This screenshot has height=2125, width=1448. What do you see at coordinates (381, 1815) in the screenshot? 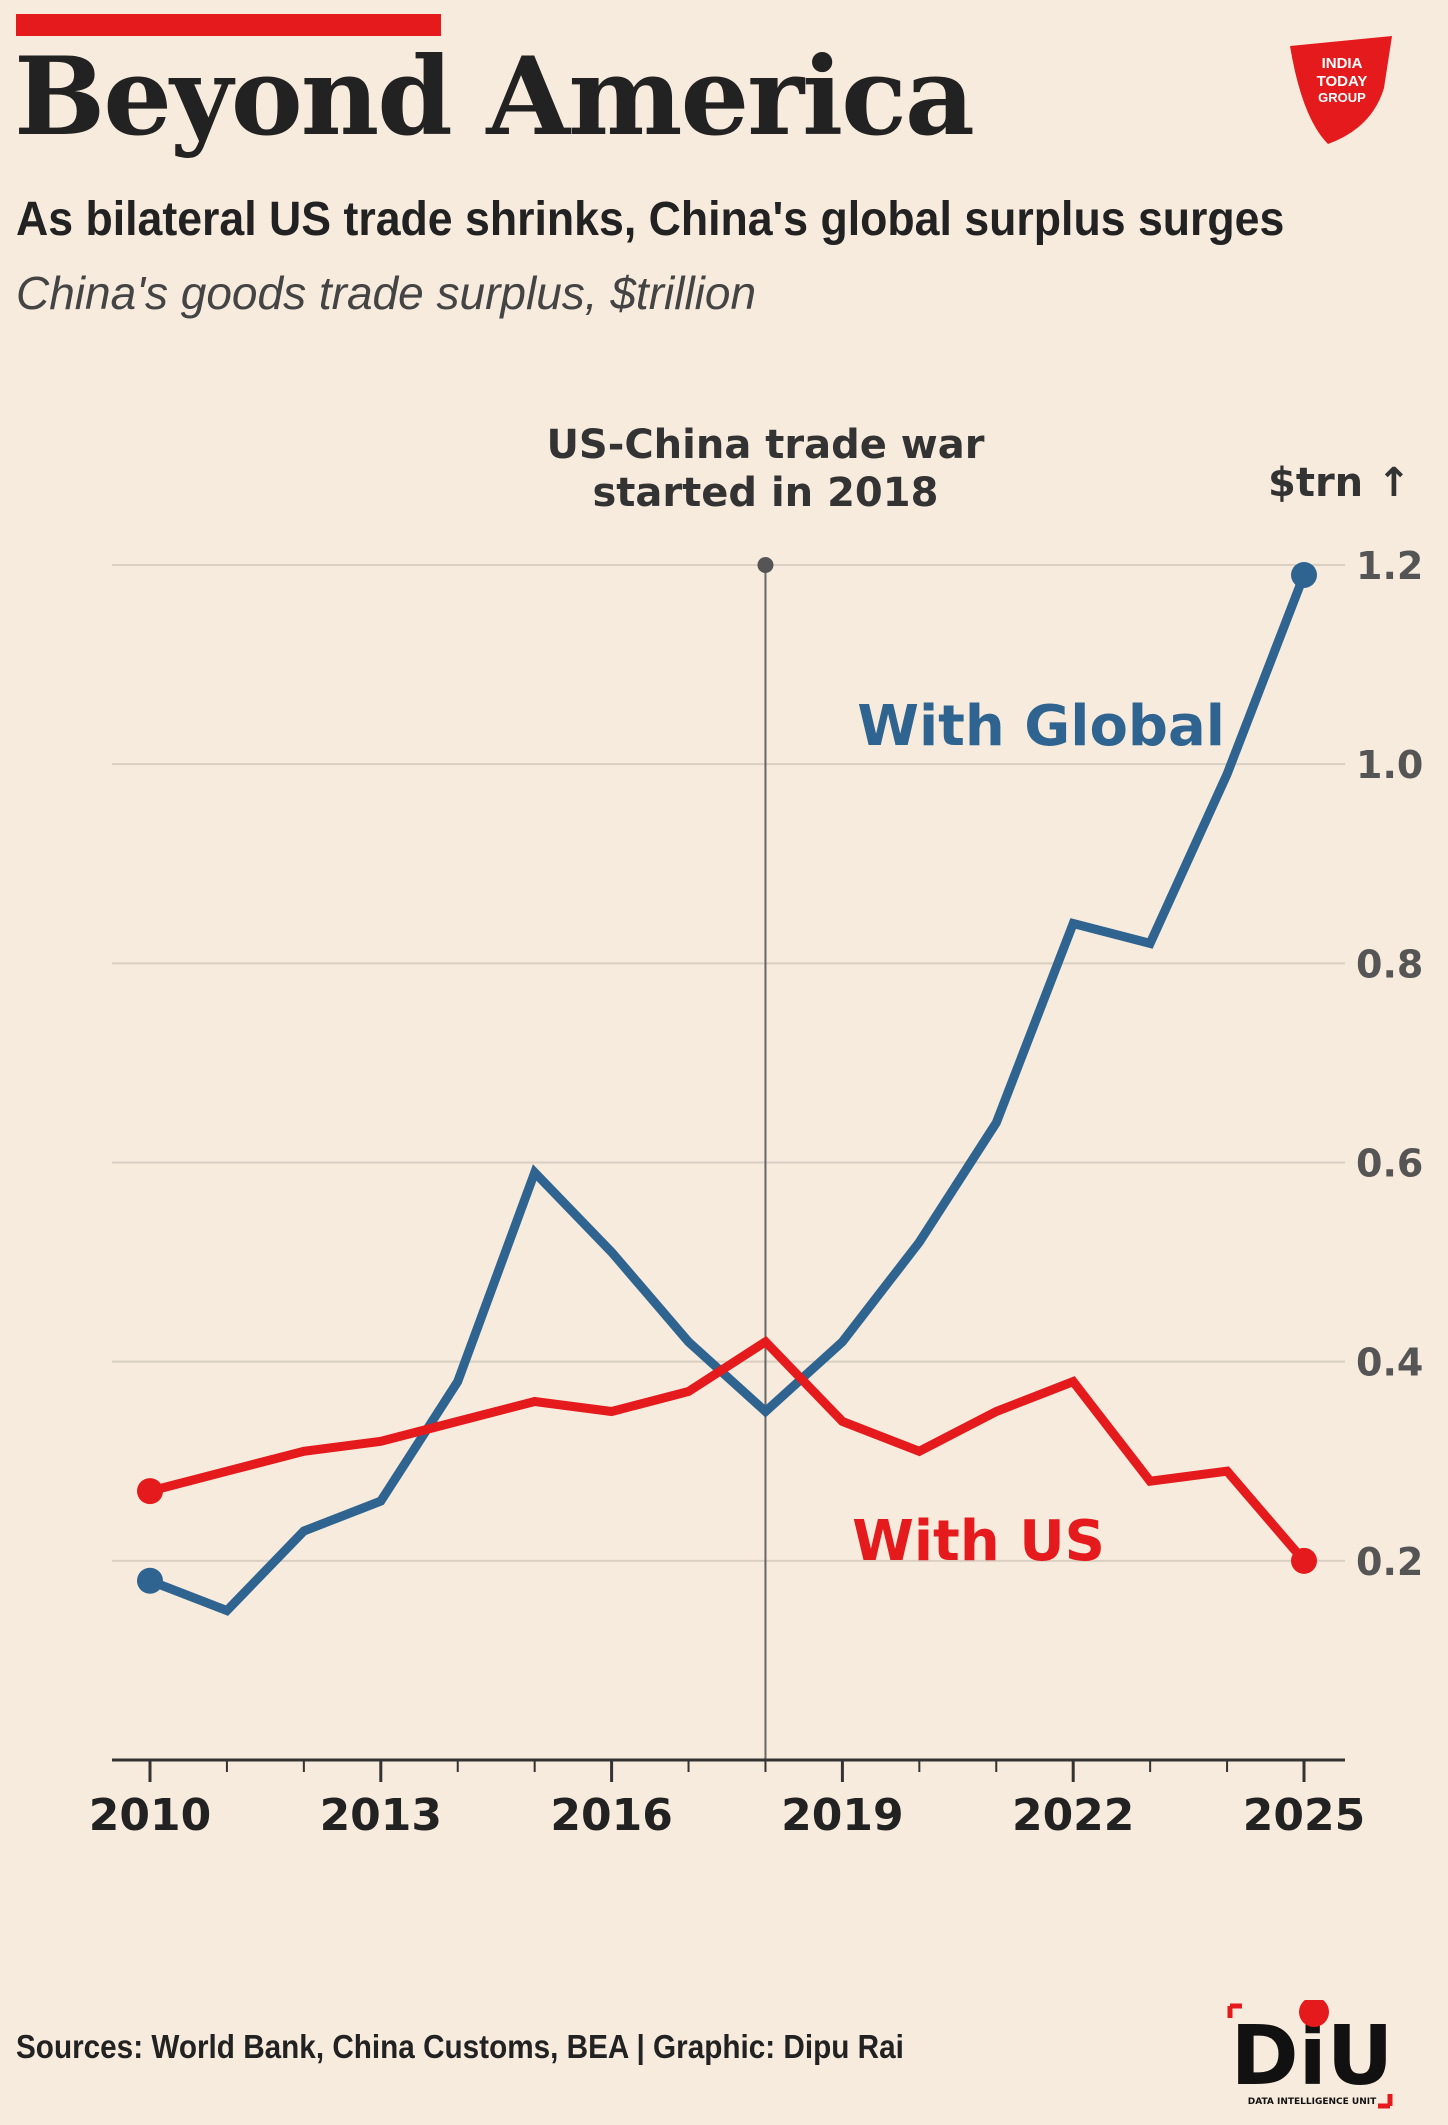
I see `x-tick-label: 2013` at bounding box center [381, 1815].